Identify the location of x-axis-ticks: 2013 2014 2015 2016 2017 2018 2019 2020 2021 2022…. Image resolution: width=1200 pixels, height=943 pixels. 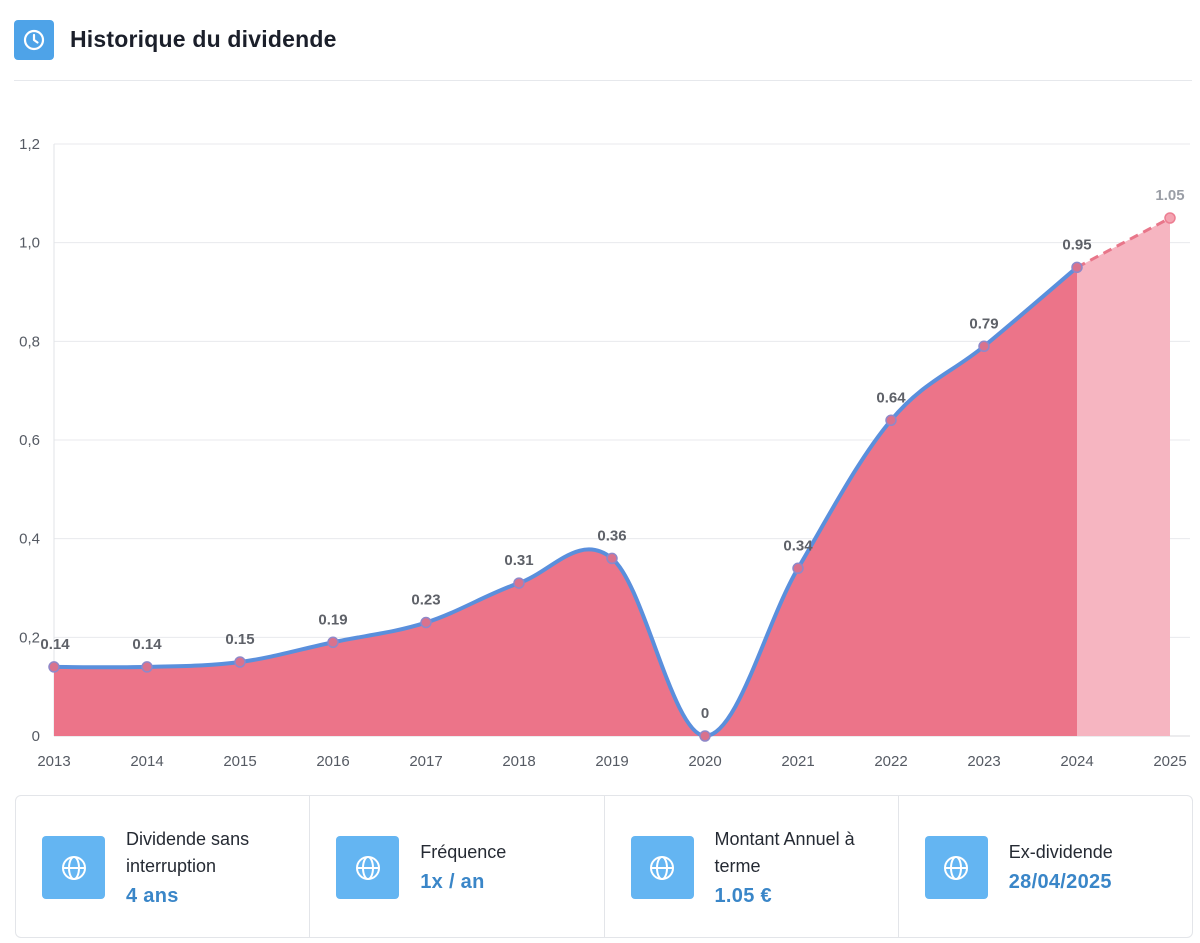
(611, 761).